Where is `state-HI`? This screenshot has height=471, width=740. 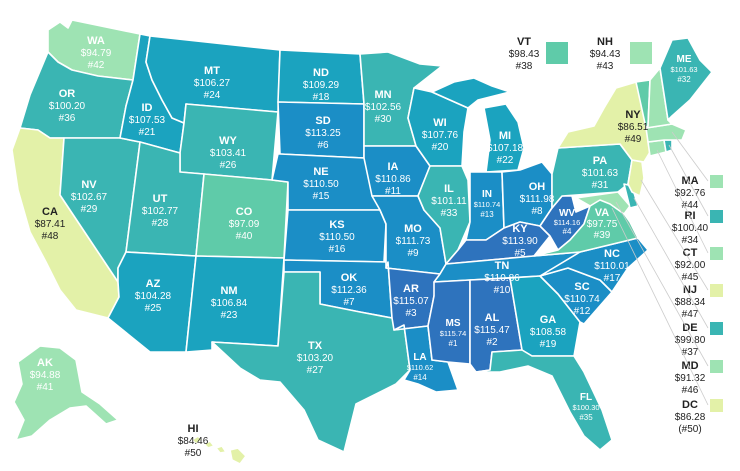 state-HI is located at coordinates (219, 450).